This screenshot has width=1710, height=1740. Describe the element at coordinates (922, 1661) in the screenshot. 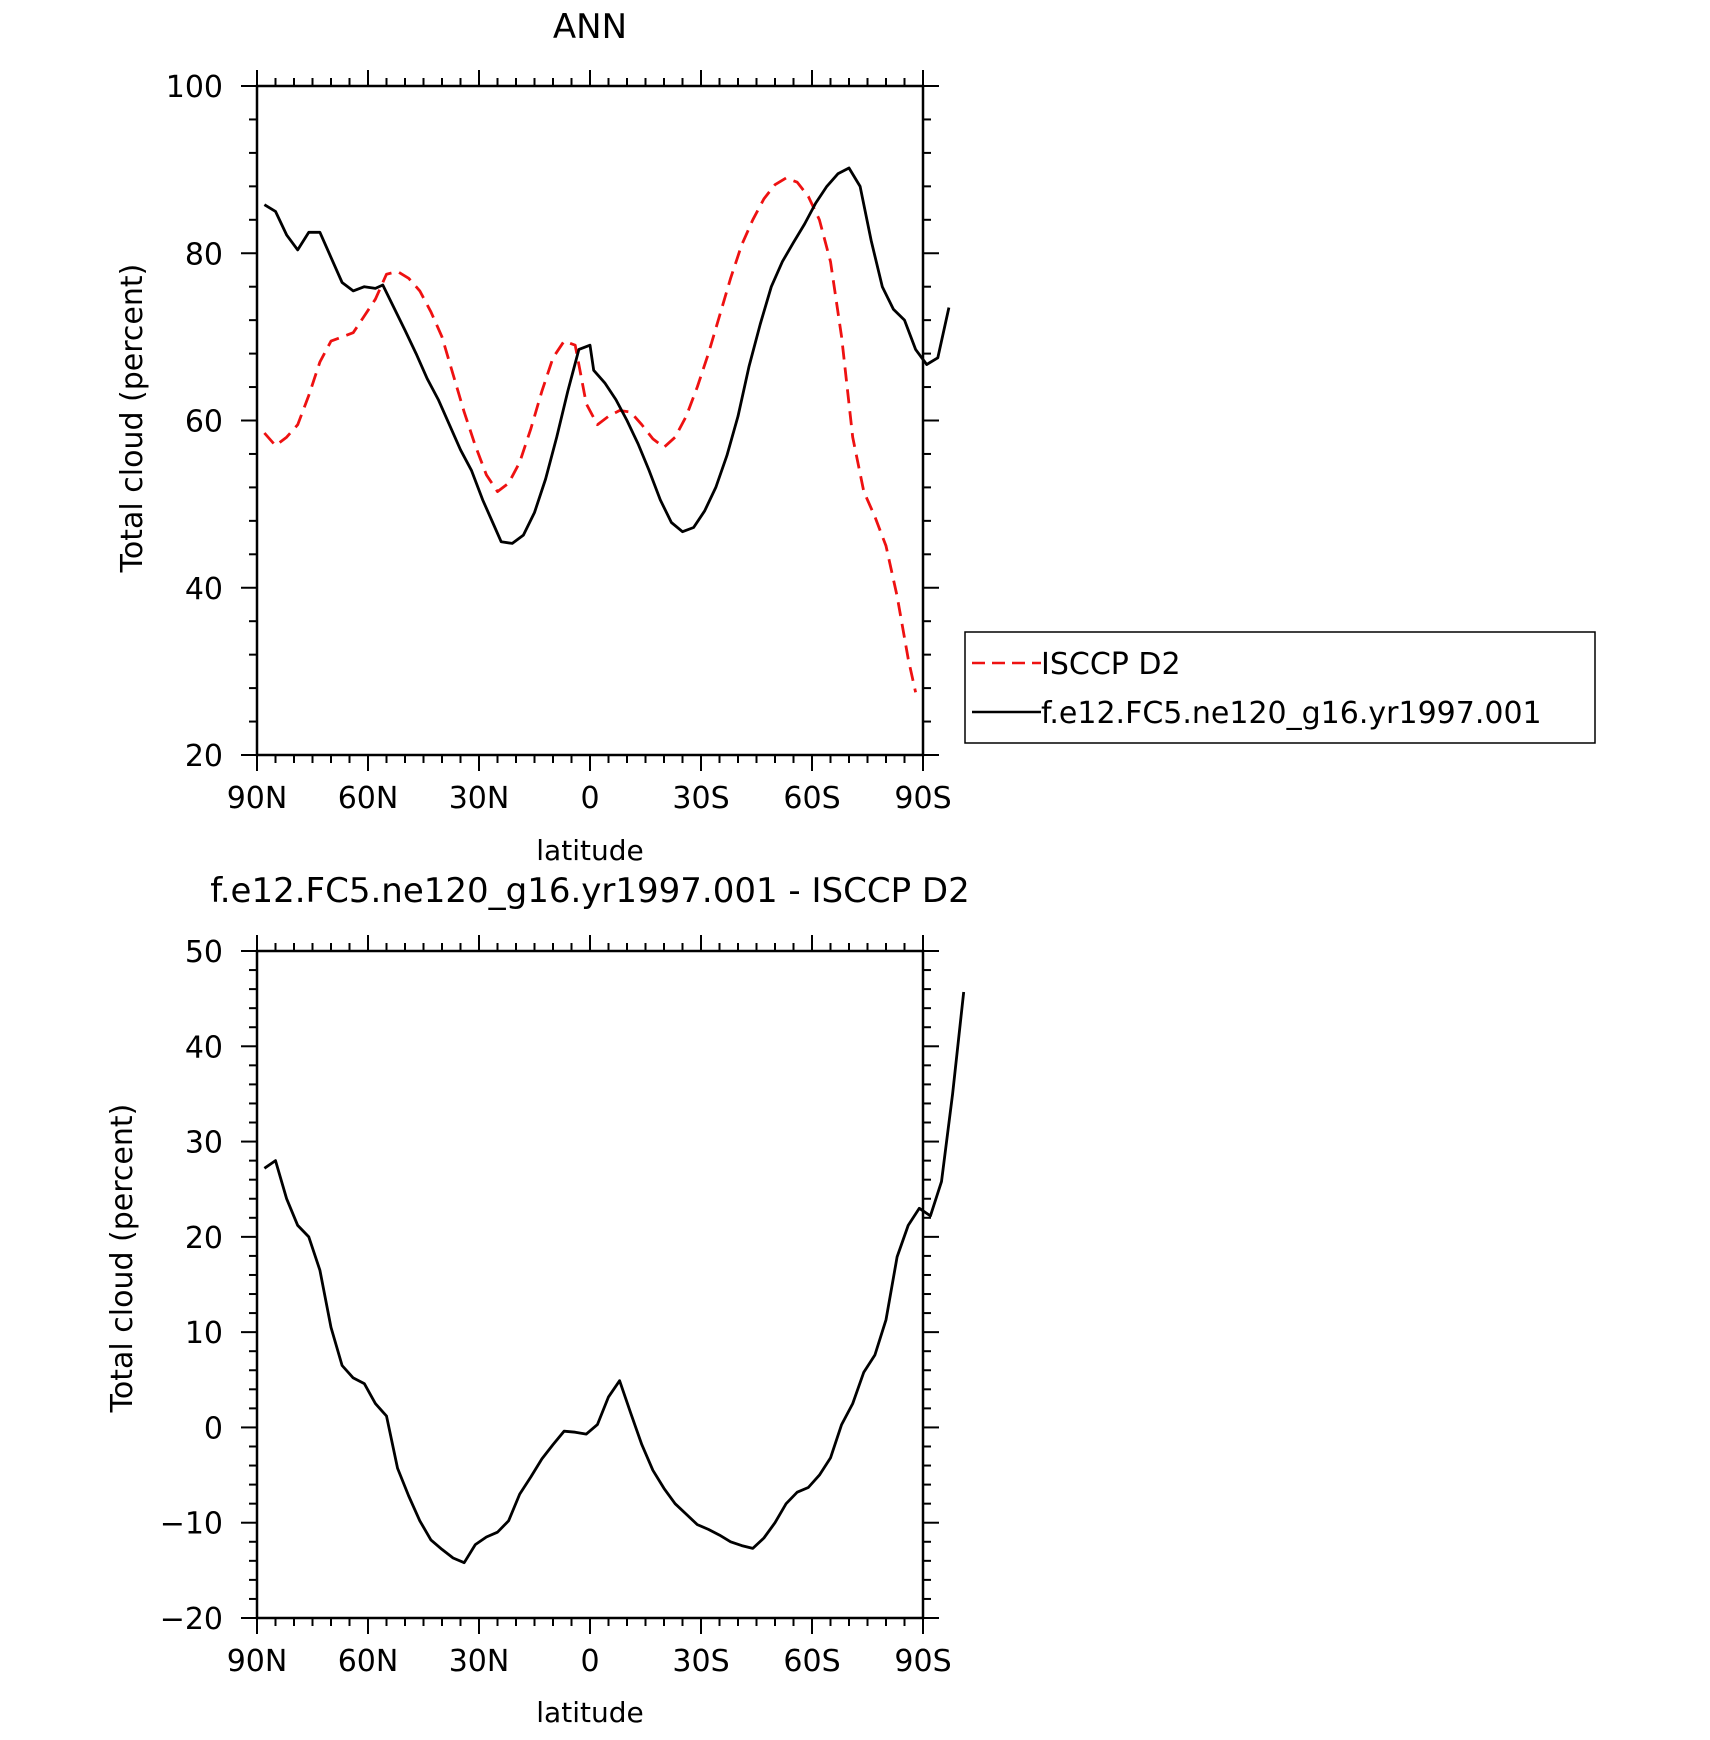

I see `bottom-x-tick-label: 90S` at that location.